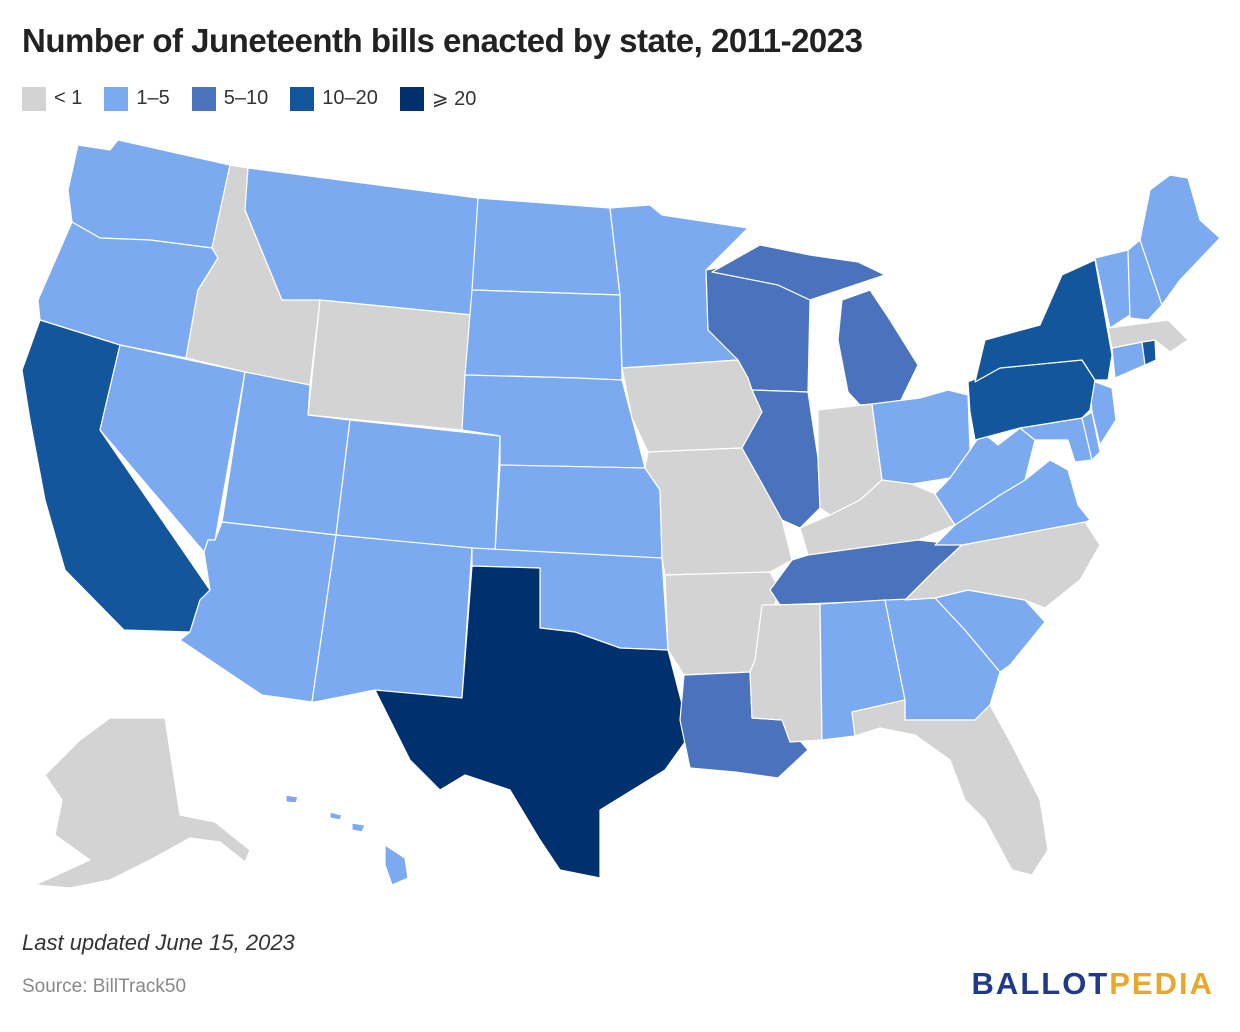 Image resolution: width=1240 pixels, height=1032 pixels. I want to click on state-texas, so click(532, 722).